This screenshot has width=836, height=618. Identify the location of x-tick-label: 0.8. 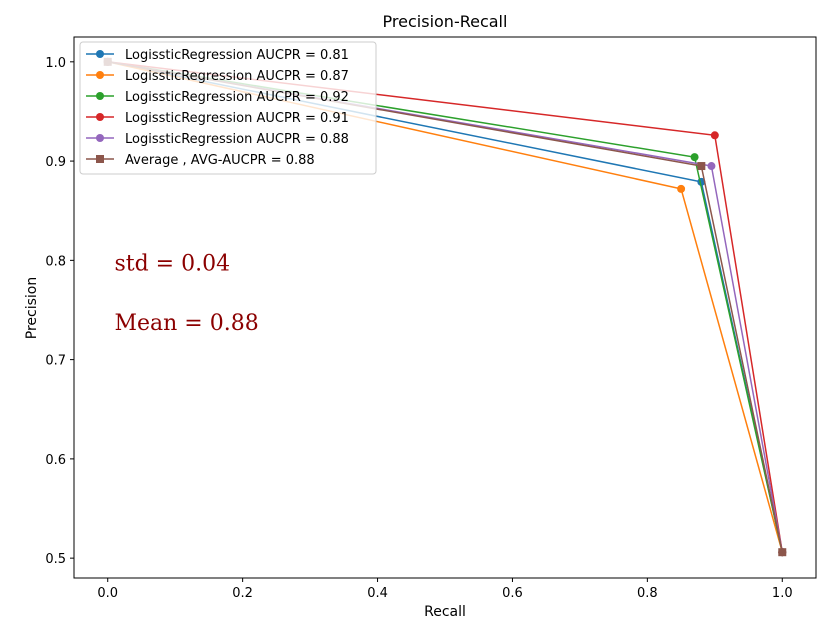
(647, 593).